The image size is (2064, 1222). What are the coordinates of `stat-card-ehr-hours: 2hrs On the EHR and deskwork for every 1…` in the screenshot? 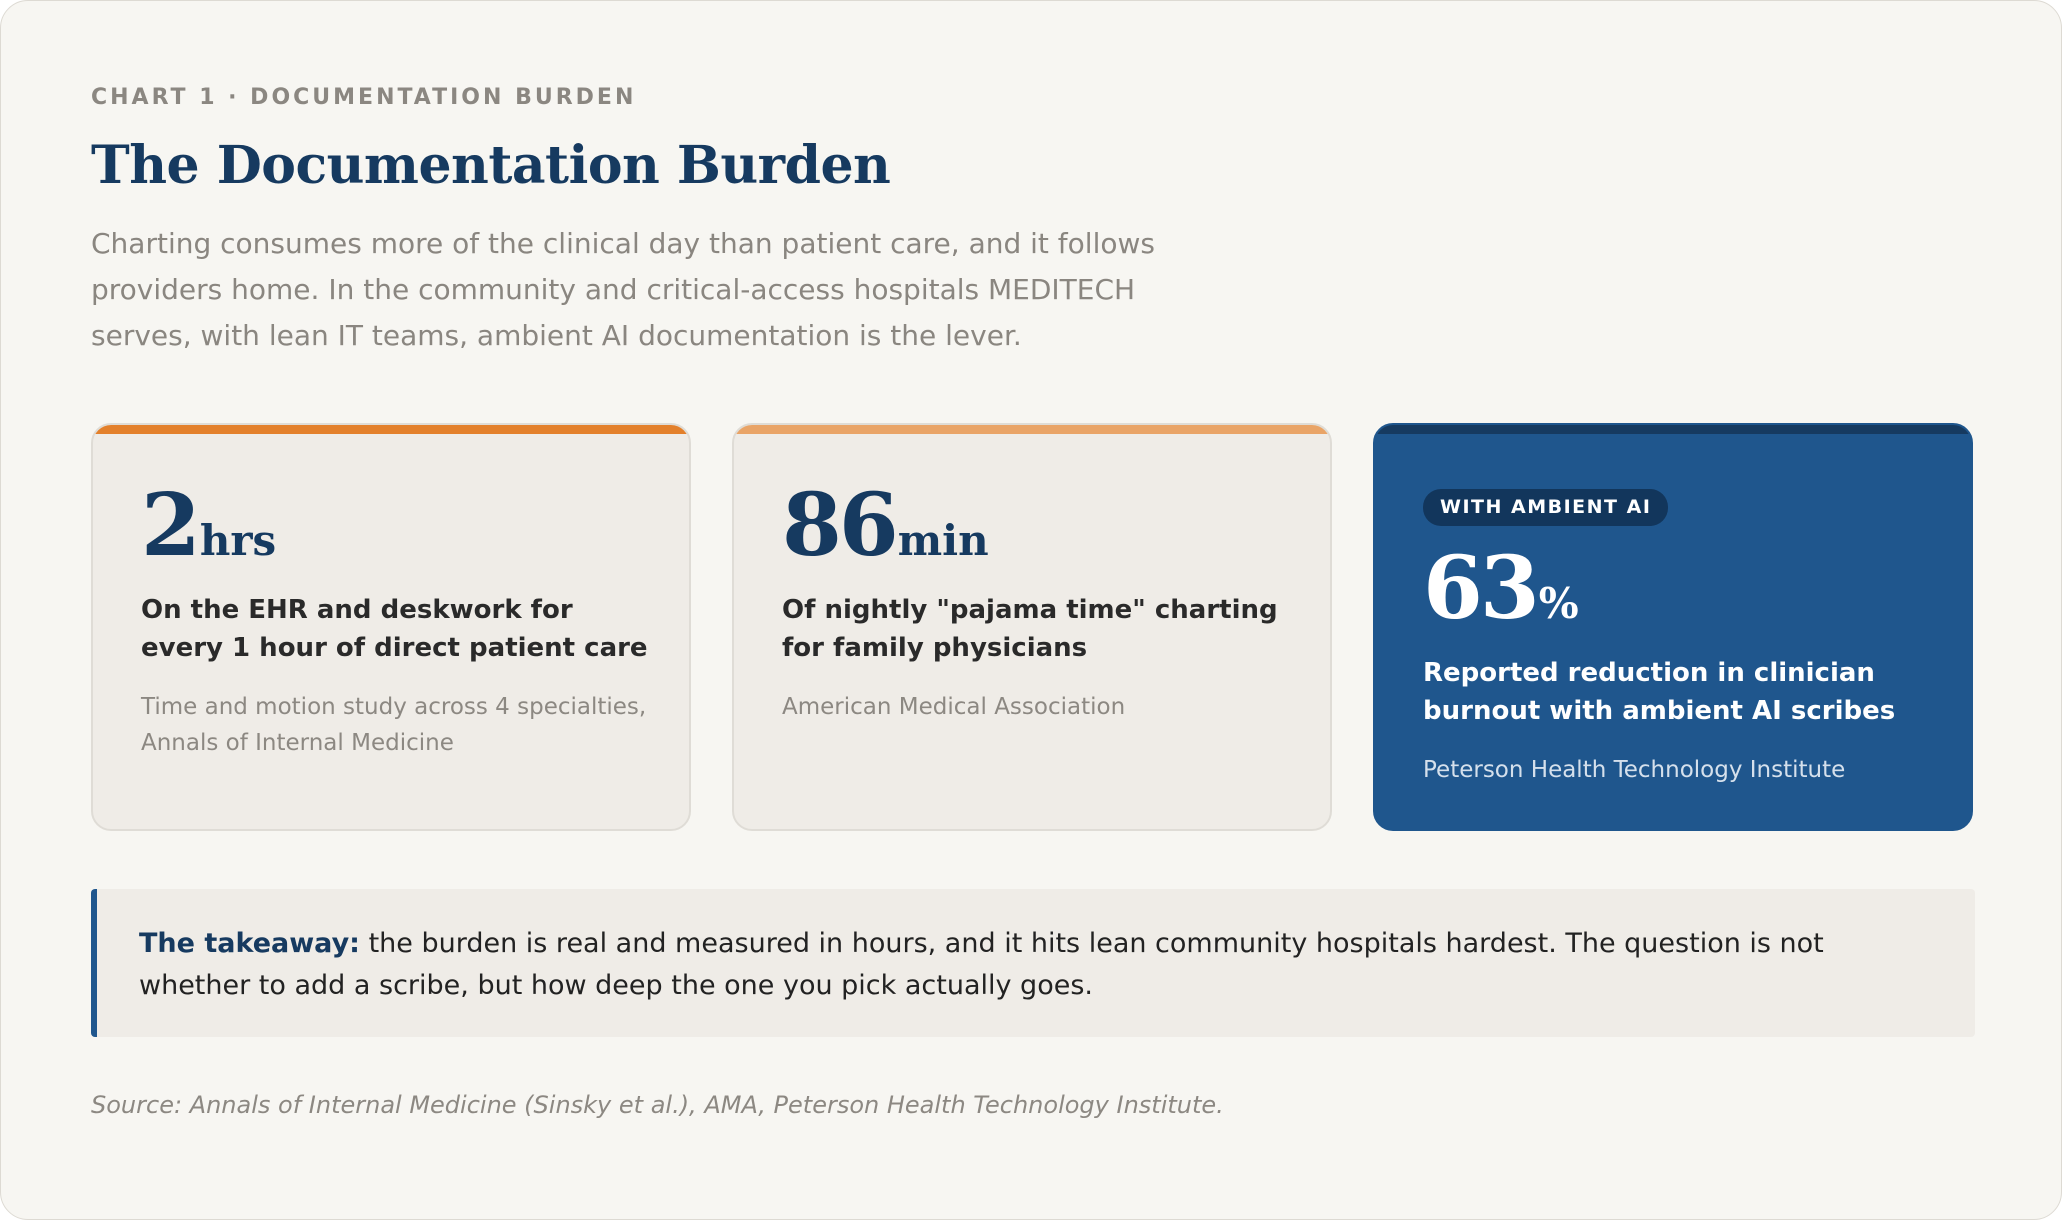 It's located at (391, 627).